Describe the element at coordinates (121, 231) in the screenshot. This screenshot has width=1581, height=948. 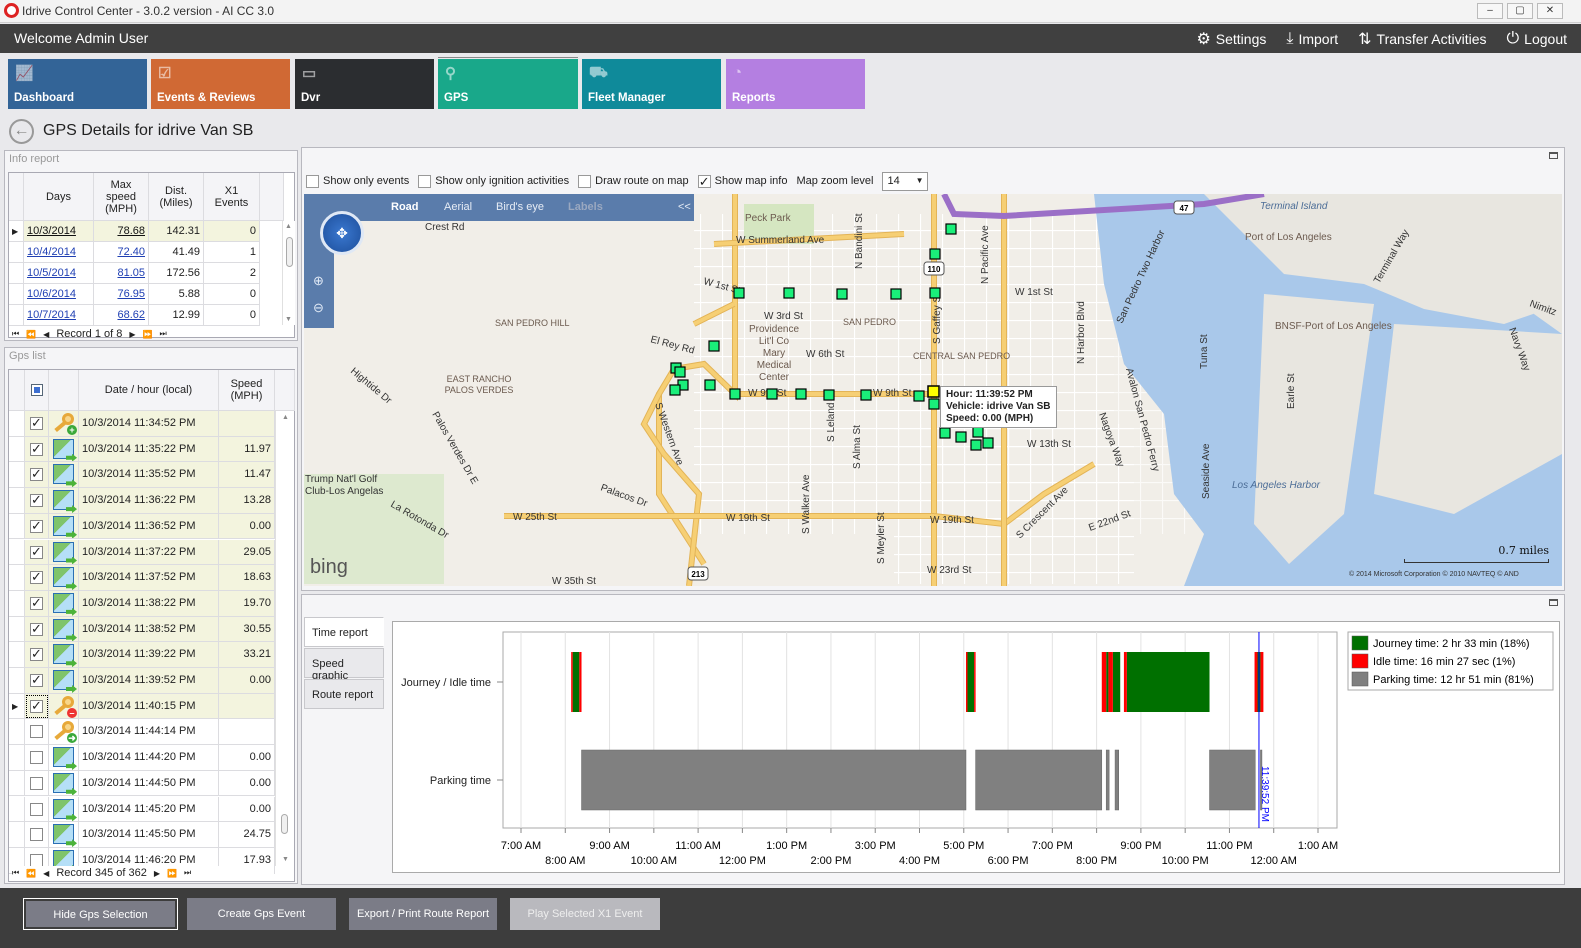
I see `cell-max: 78.68` at that location.